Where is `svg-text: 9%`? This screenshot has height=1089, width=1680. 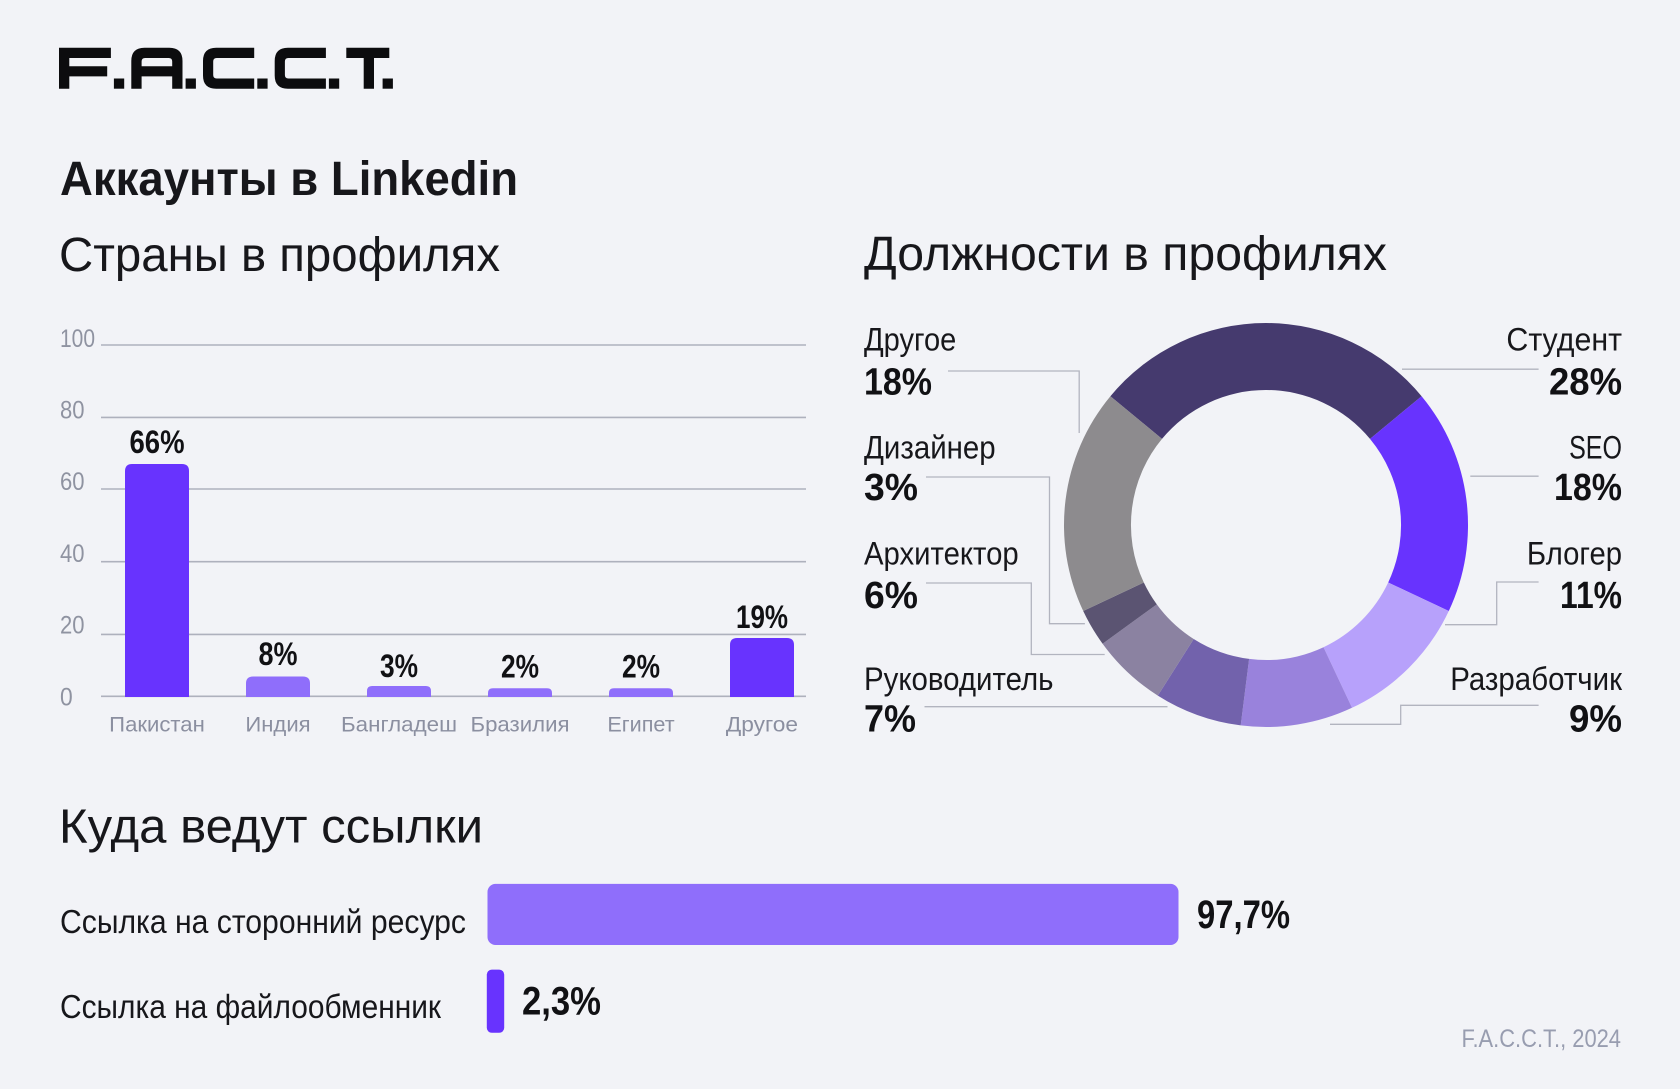 svg-text: 9% is located at coordinates (1595, 719).